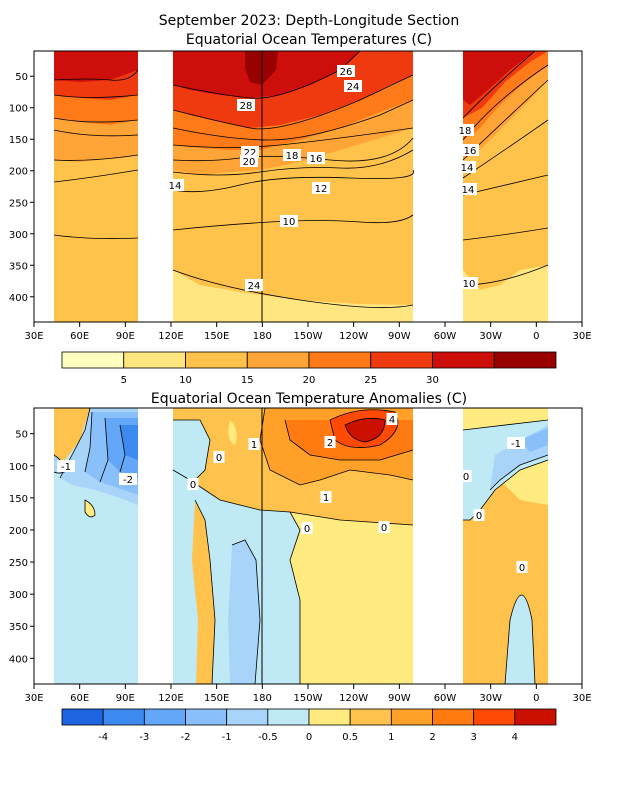 Image resolution: width=618 pixels, height=800 pixels. What do you see at coordinates (308, 336) in the screenshot?
I see `top-x-tick-label: 150W` at bounding box center [308, 336].